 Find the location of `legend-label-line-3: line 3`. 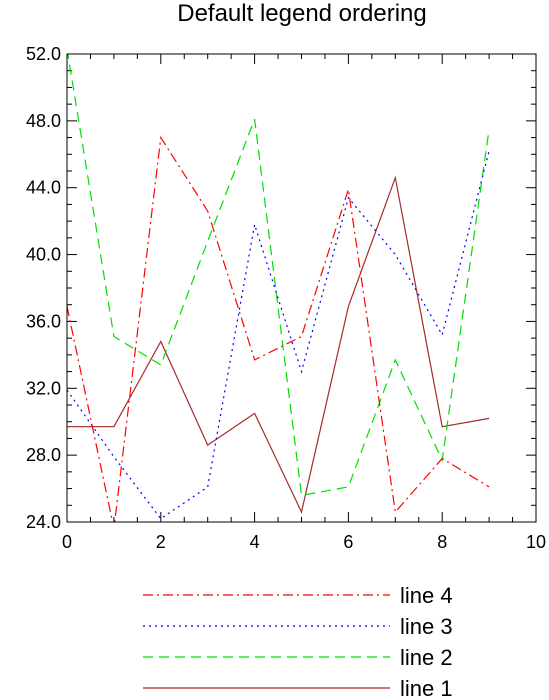

legend-label-line-3: line 3 is located at coordinates (426, 626).